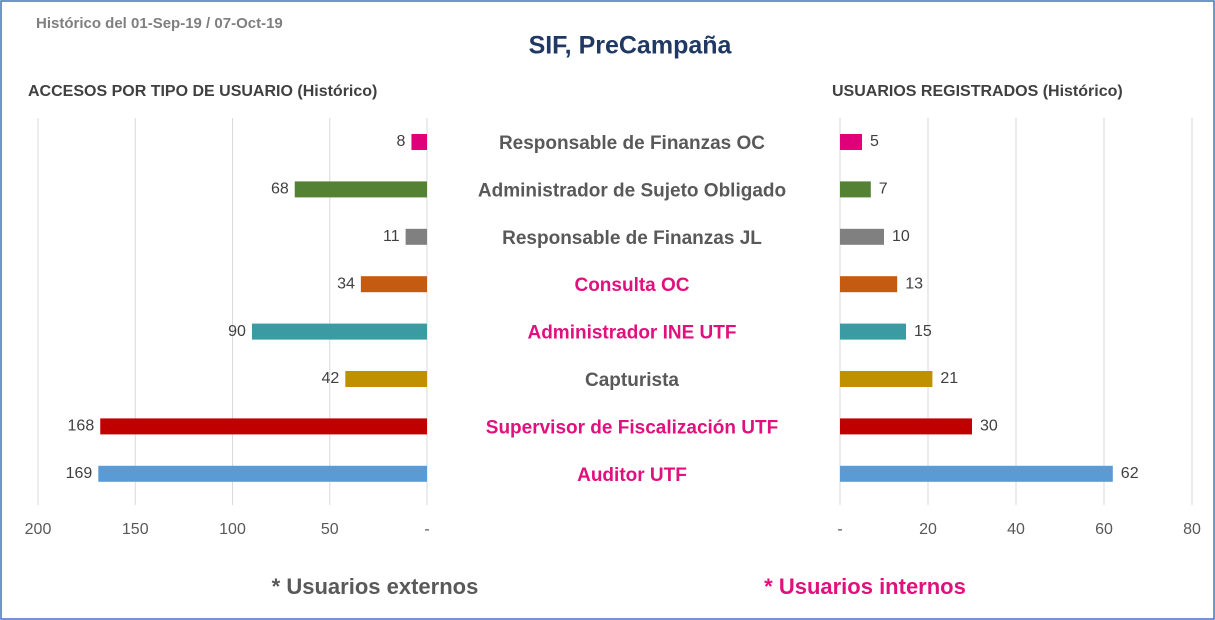 The height and width of the screenshot is (620, 1215). I want to click on x-tick-label: 80, so click(1192, 529).